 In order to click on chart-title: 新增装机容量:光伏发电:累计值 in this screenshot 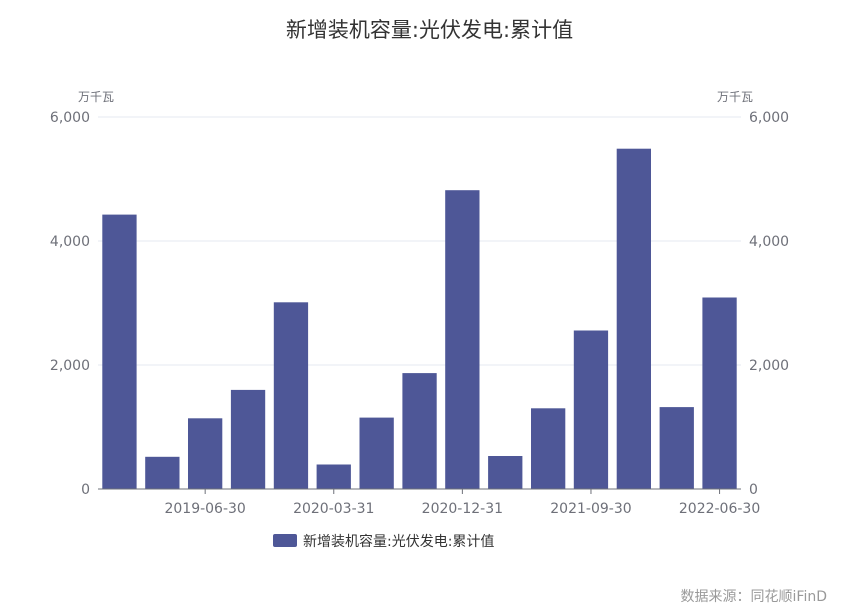, I will do `click(429, 30)`.